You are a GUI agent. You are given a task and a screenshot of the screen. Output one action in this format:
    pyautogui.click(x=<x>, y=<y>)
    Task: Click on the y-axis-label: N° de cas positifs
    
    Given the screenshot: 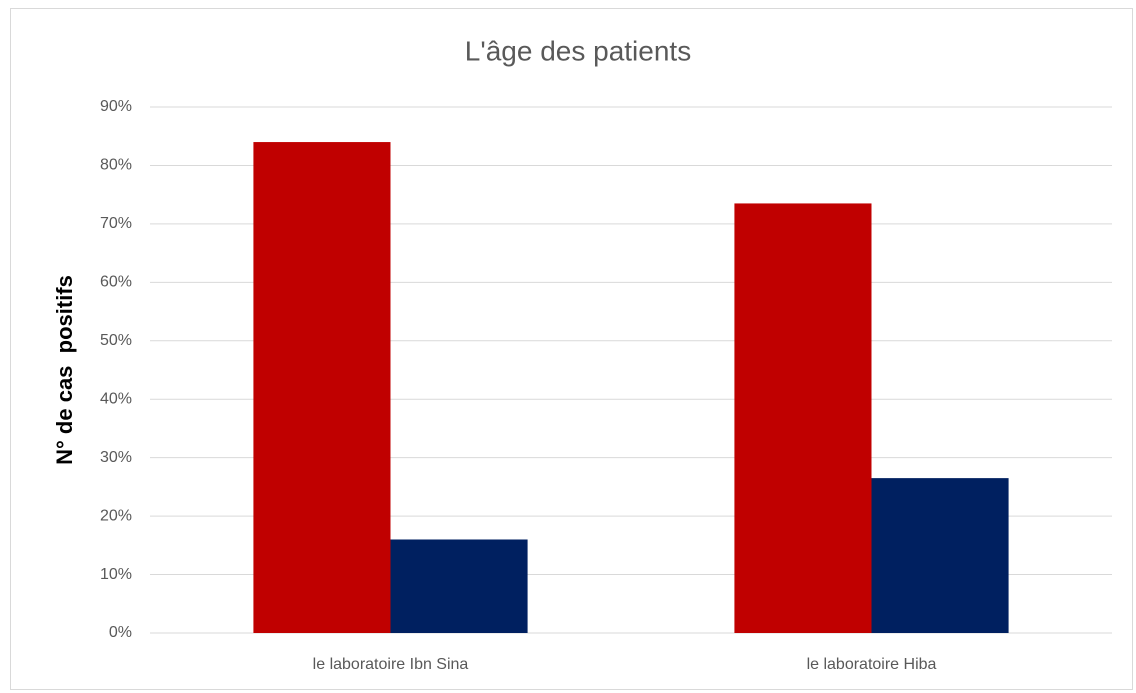 What is the action you would take?
    pyautogui.click(x=64, y=370)
    